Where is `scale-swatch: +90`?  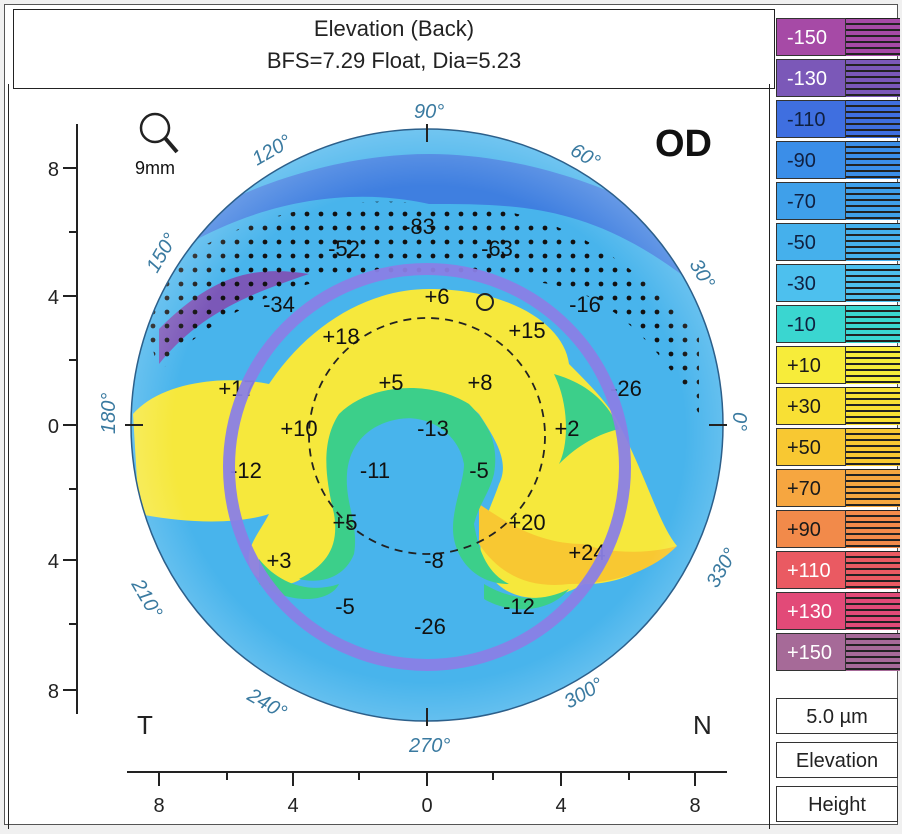 scale-swatch: +90 is located at coordinates (811, 529).